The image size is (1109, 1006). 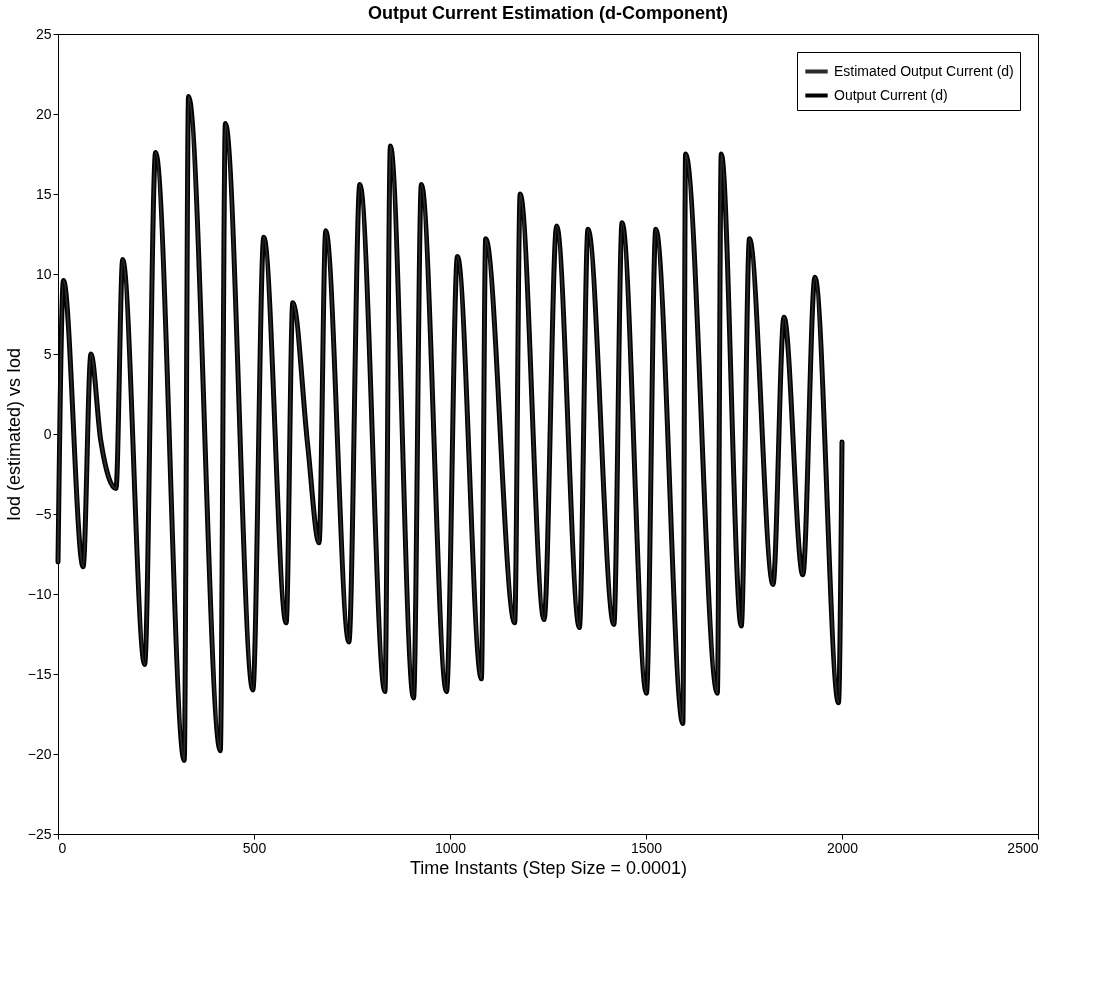 I want to click on y-tick-label: 0, so click(x=47, y=433).